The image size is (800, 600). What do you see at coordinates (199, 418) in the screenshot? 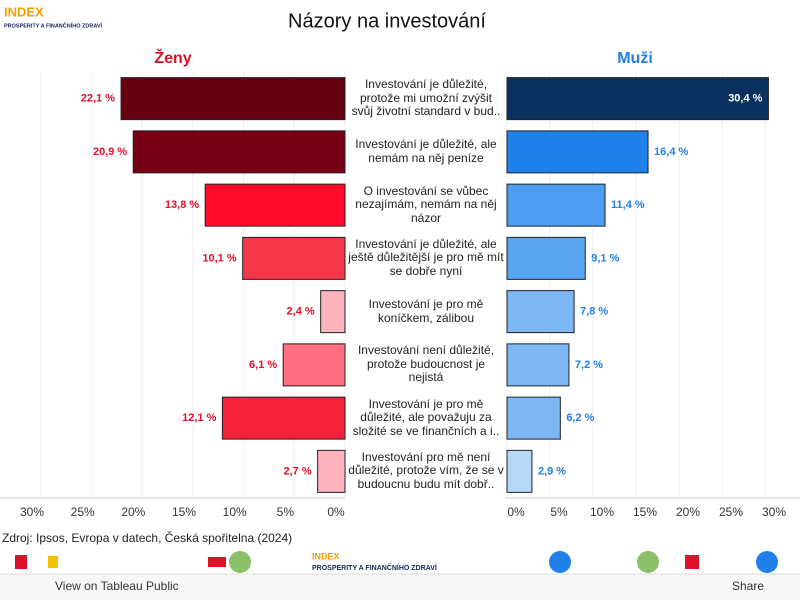
I see `value-label: 12,1 %` at bounding box center [199, 418].